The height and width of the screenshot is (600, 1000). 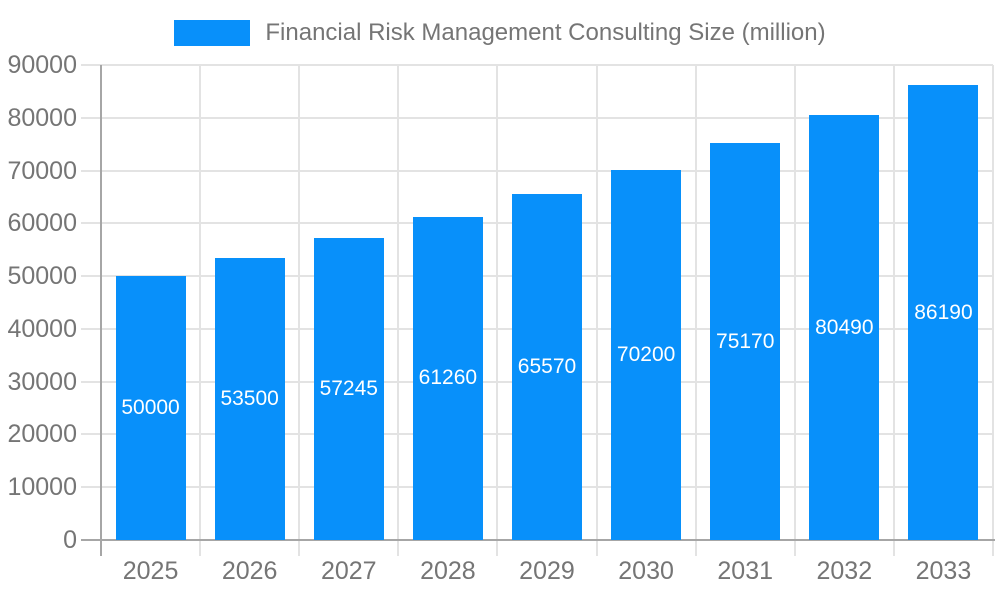 I want to click on bar-value-label: 61260, so click(x=448, y=378).